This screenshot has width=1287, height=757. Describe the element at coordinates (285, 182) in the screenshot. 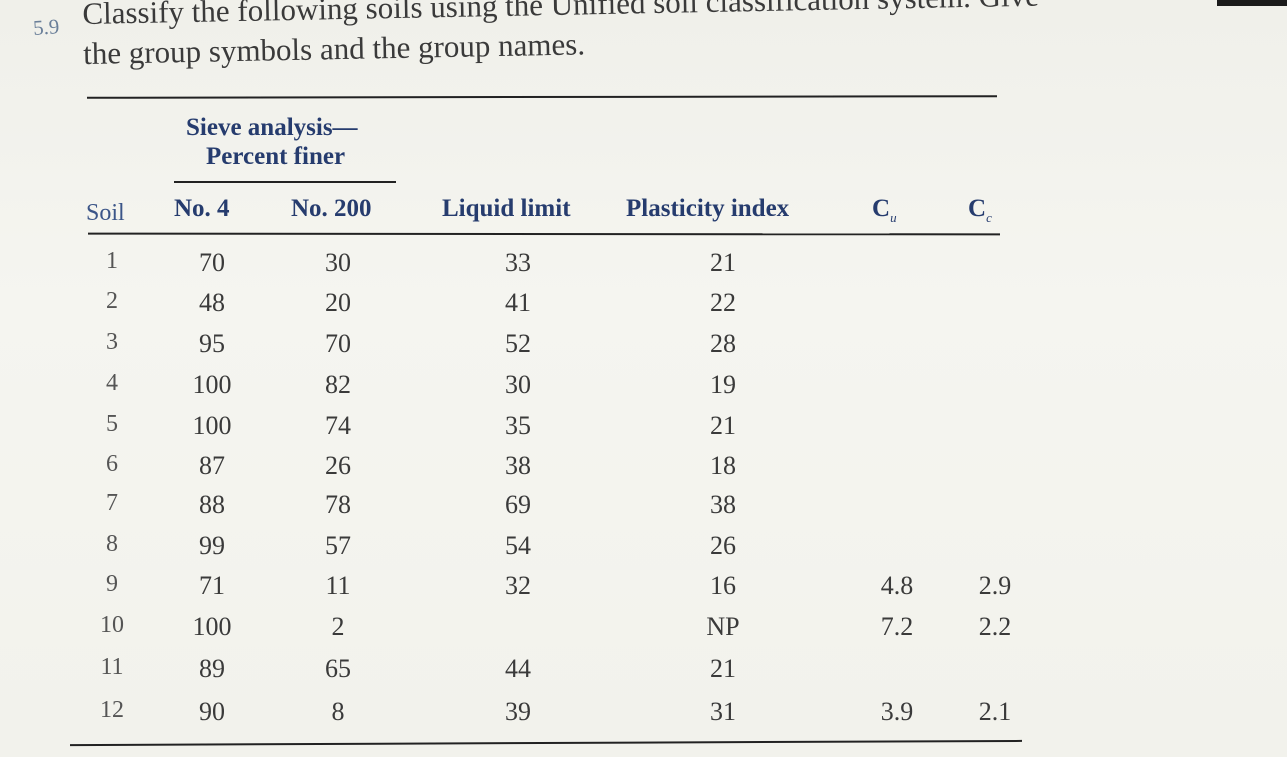

I see `sieve-group-rule` at that location.